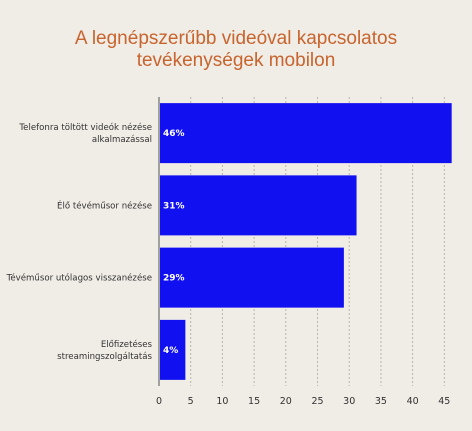 The width and height of the screenshot is (472, 431). Describe the element at coordinates (254, 401) in the screenshot. I see `x-tick-label: 15` at that location.